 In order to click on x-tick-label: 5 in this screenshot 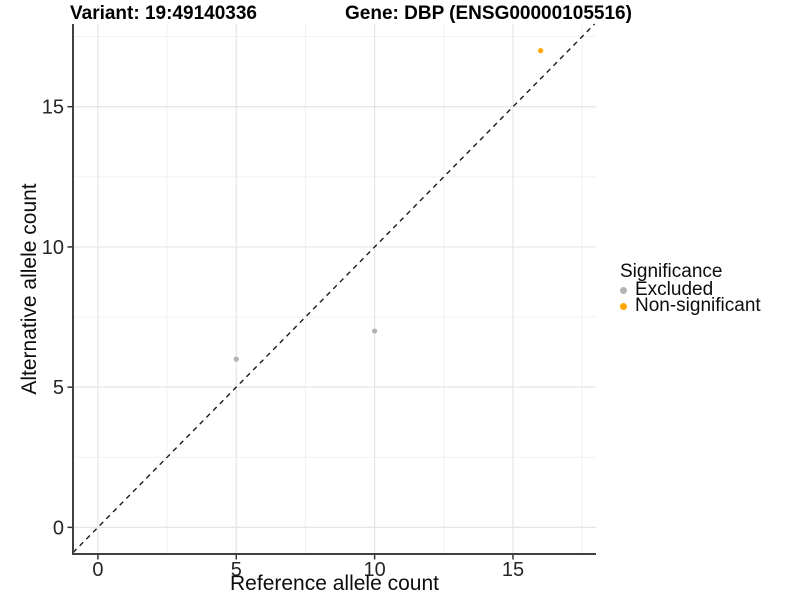, I will do `click(236, 570)`.